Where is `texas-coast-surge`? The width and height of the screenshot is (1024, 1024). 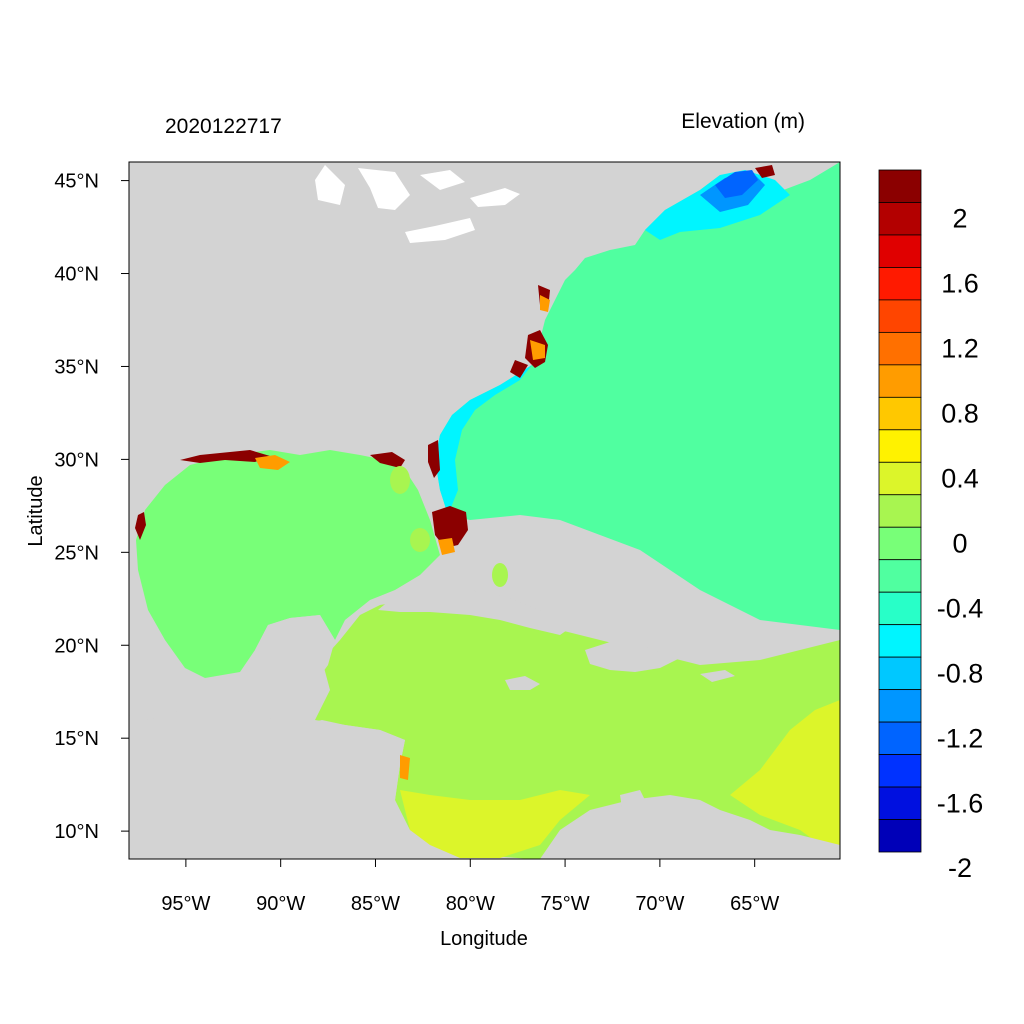
texas-coast-surge is located at coordinates (140, 526).